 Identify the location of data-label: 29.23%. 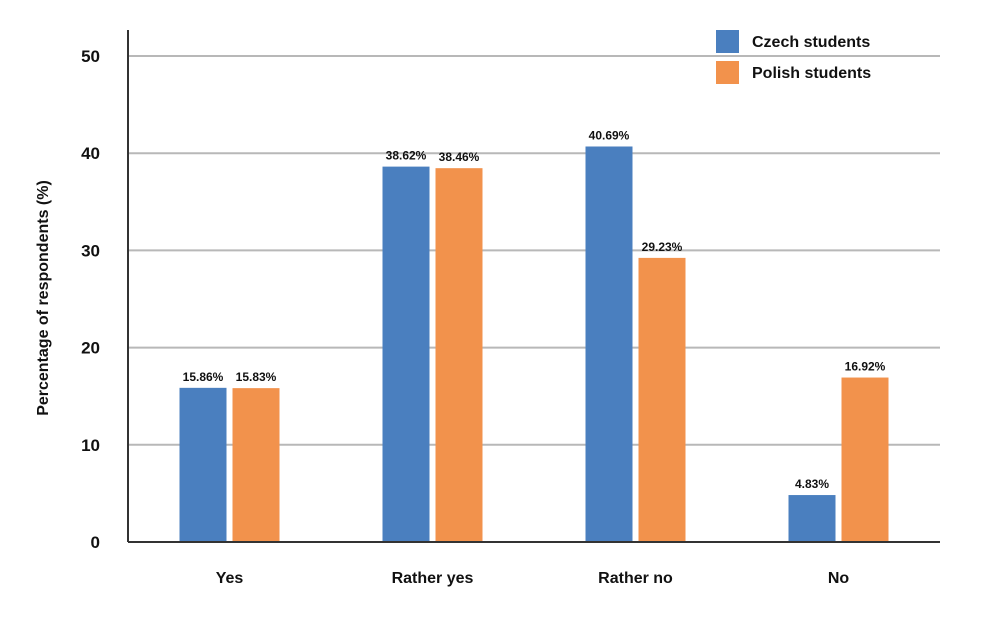
(662, 247).